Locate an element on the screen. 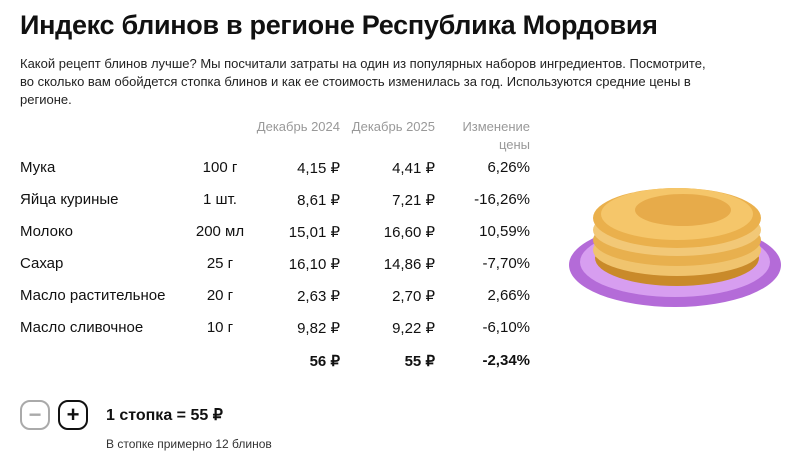 This screenshot has height=471, width=794. cell-dec2024: 2,63 ₽ is located at coordinates (318, 296).